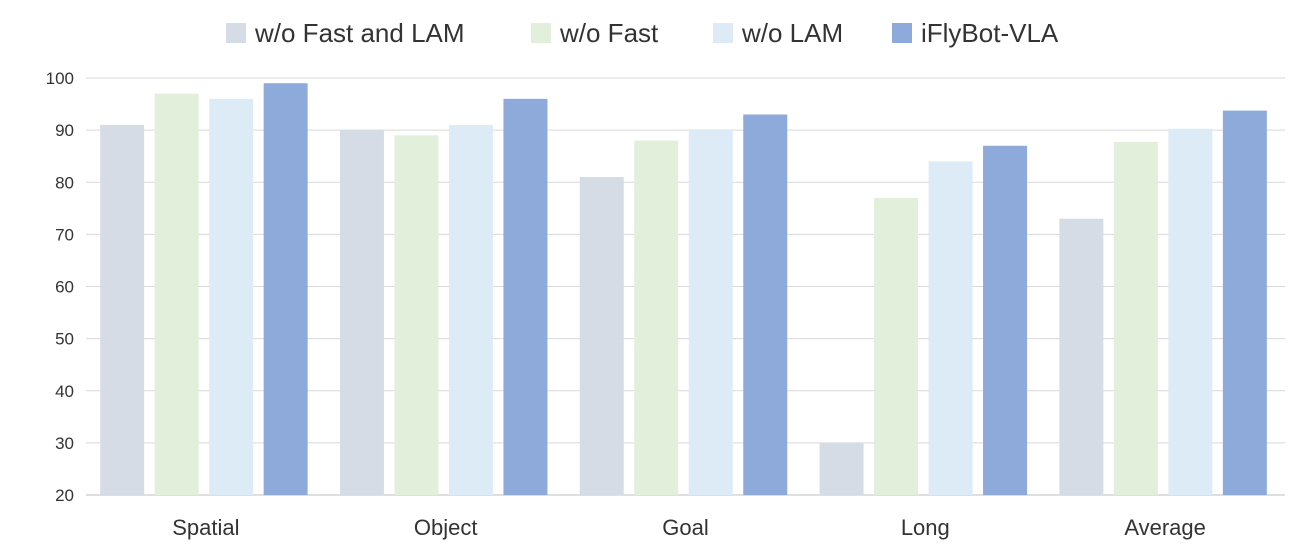 This screenshot has height=556, width=1298. What do you see at coordinates (1165, 527) in the screenshot?
I see `x-tick-label: Average` at bounding box center [1165, 527].